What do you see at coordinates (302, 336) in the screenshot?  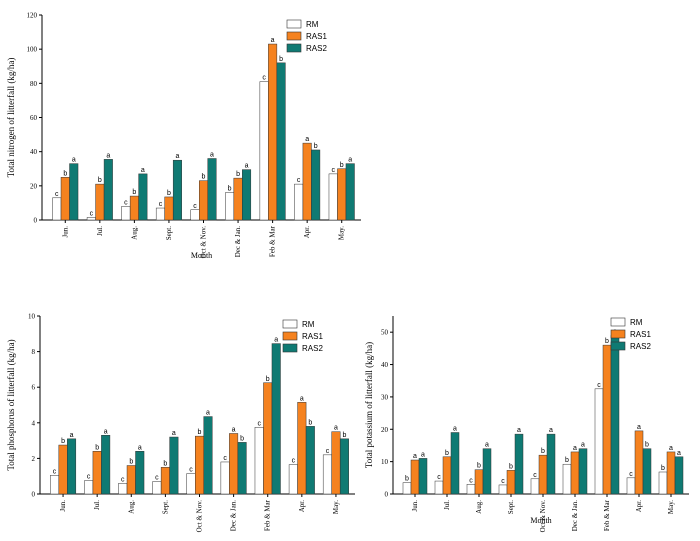 I see `legend: RM RAS1 RAS2` at bounding box center [302, 336].